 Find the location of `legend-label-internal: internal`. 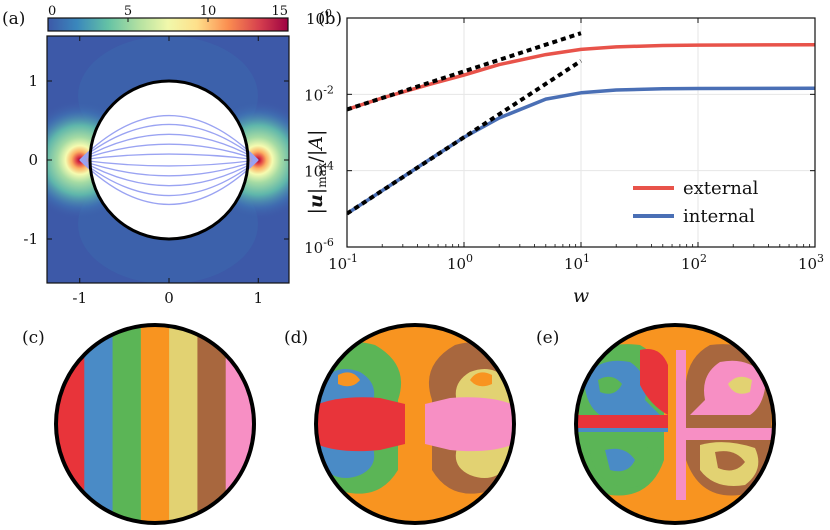

legend-label-internal: internal is located at coordinates (719, 216).